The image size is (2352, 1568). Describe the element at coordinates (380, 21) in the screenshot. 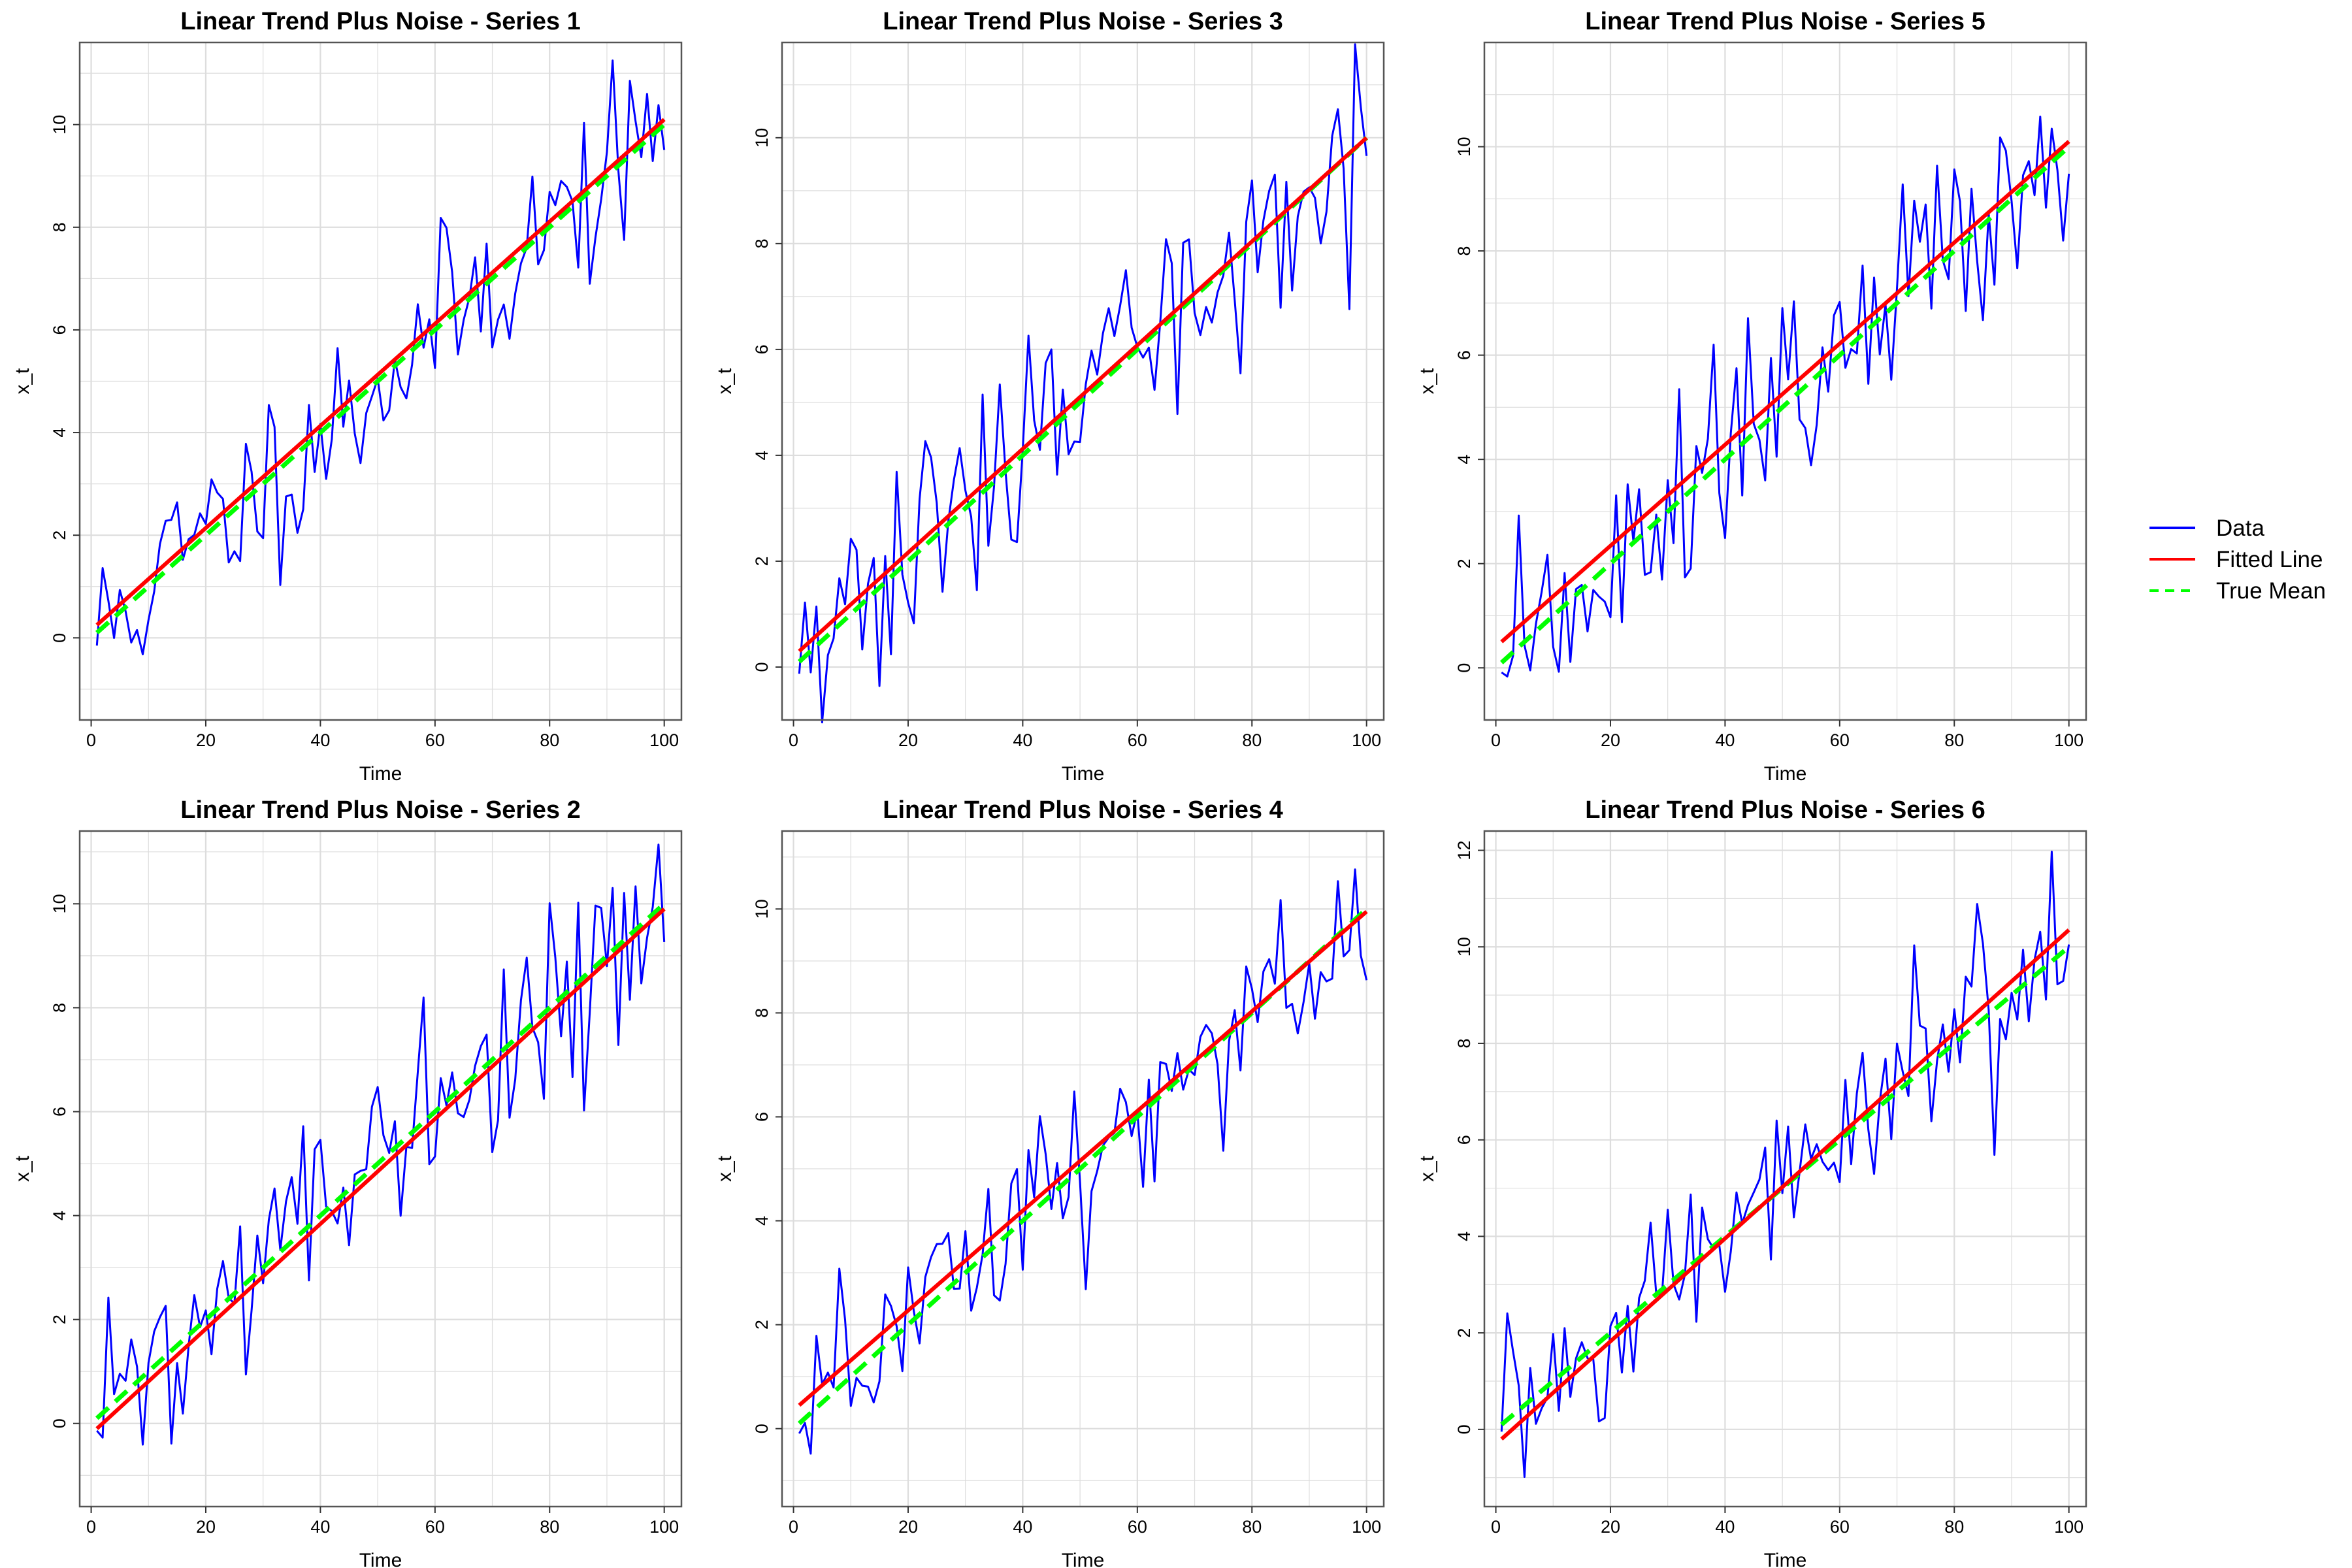

I see `panel-title: Linear Trend Plus Noise - Series 1` at that location.